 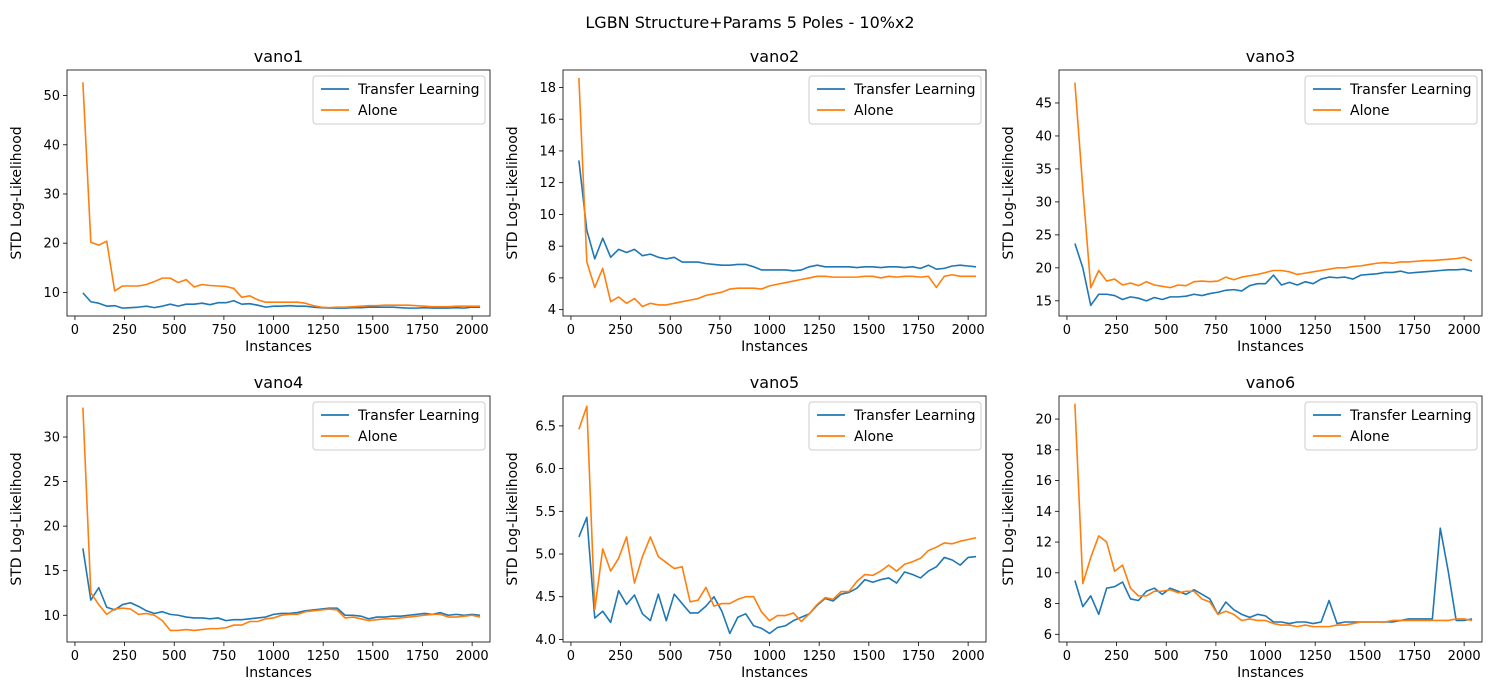 What do you see at coordinates (278, 56) in the screenshot?
I see `subplot-title: vano1` at bounding box center [278, 56].